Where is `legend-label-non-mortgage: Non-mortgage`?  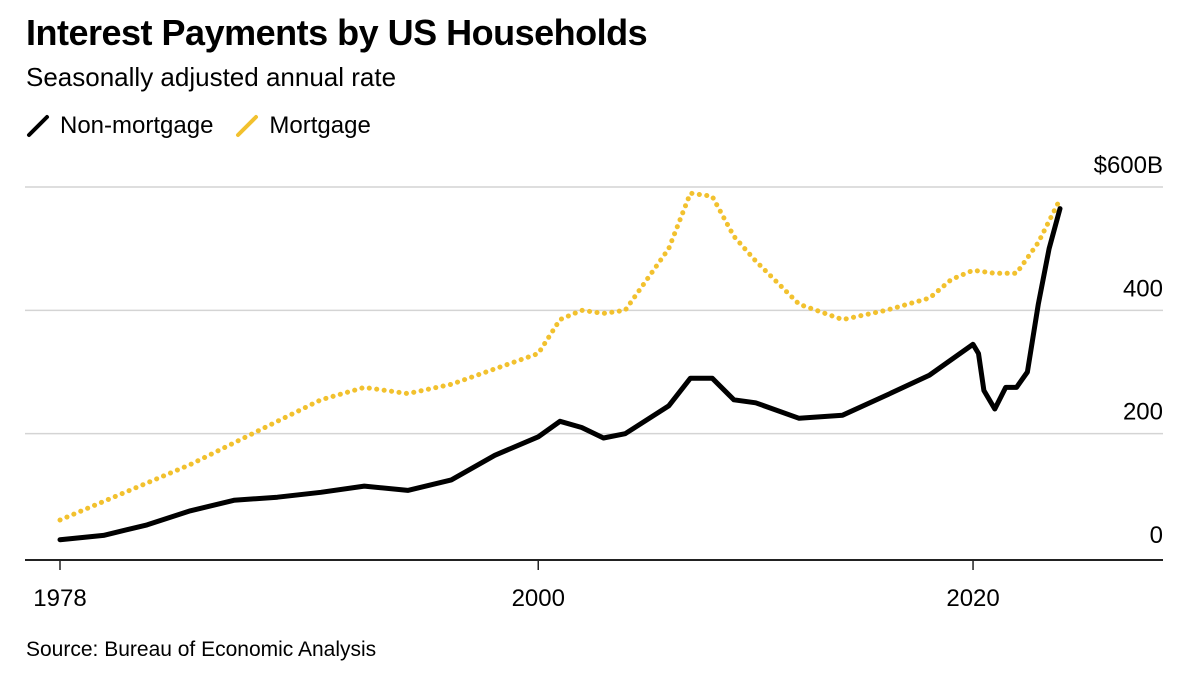
legend-label-non-mortgage: Non-mortgage is located at coordinates (137, 125).